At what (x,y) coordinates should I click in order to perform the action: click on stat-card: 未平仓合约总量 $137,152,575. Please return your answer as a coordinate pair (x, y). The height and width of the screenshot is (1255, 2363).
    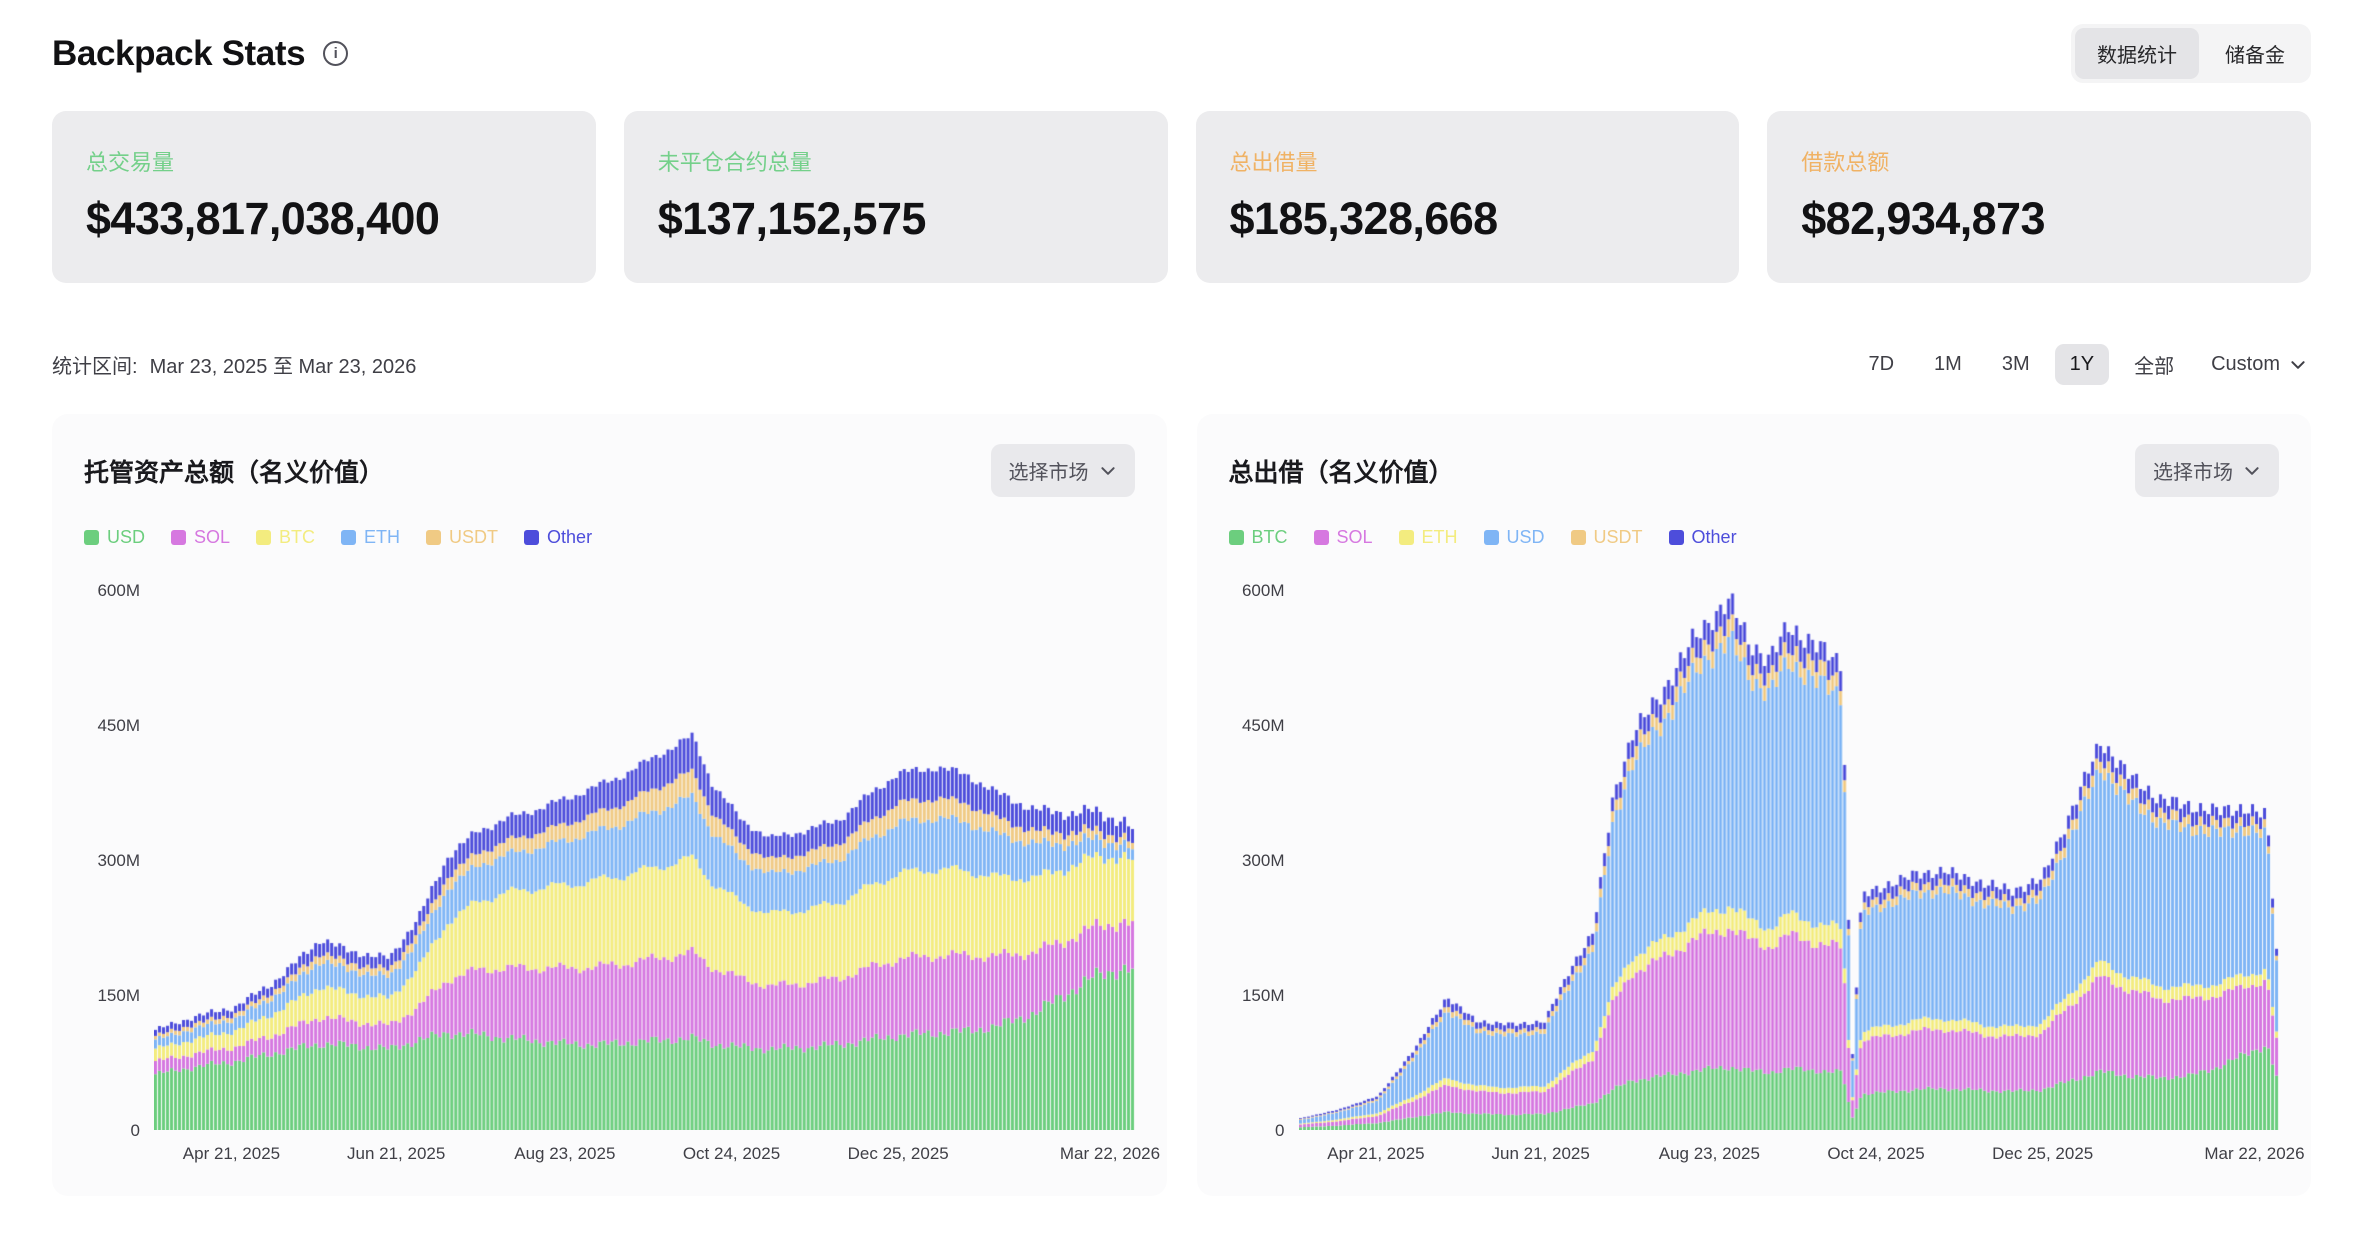
    Looking at the image, I should click on (895, 197).